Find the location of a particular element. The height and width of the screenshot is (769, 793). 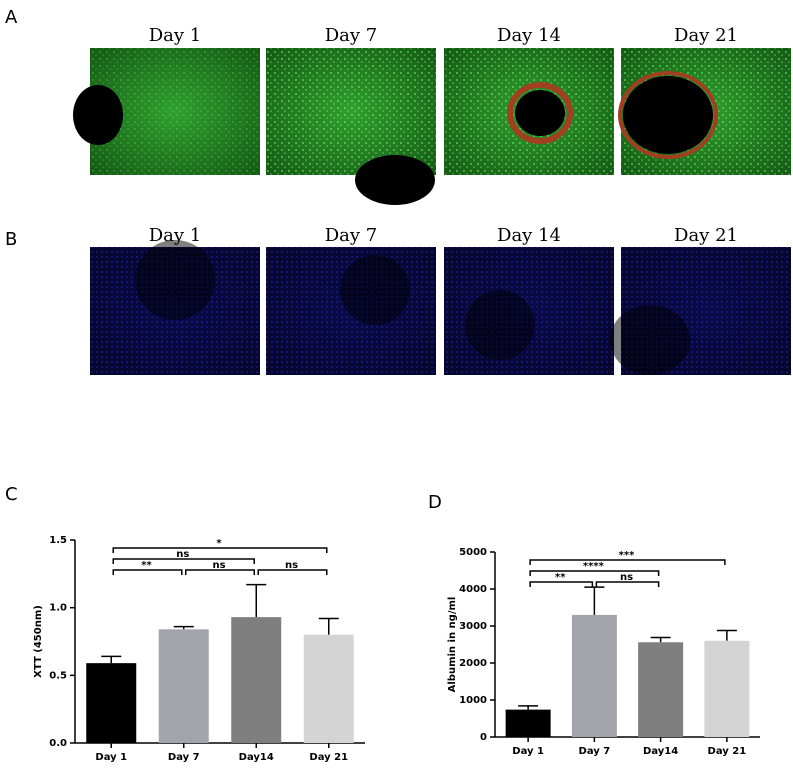

y-tick-label: 1.5 is located at coordinates (58, 540).